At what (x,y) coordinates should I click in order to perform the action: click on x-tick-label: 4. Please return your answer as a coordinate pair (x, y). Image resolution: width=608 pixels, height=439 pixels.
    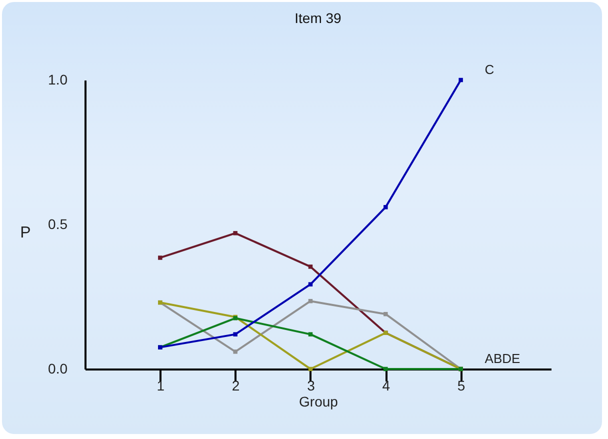
    Looking at the image, I should click on (386, 386).